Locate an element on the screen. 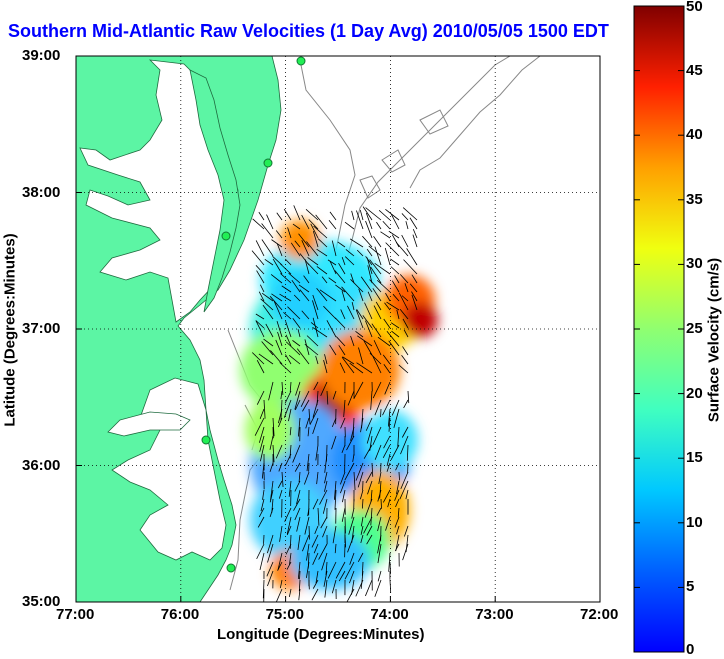 This screenshot has width=724, height=659. colorbar-tick-label: 5 is located at coordinates (690, 587).